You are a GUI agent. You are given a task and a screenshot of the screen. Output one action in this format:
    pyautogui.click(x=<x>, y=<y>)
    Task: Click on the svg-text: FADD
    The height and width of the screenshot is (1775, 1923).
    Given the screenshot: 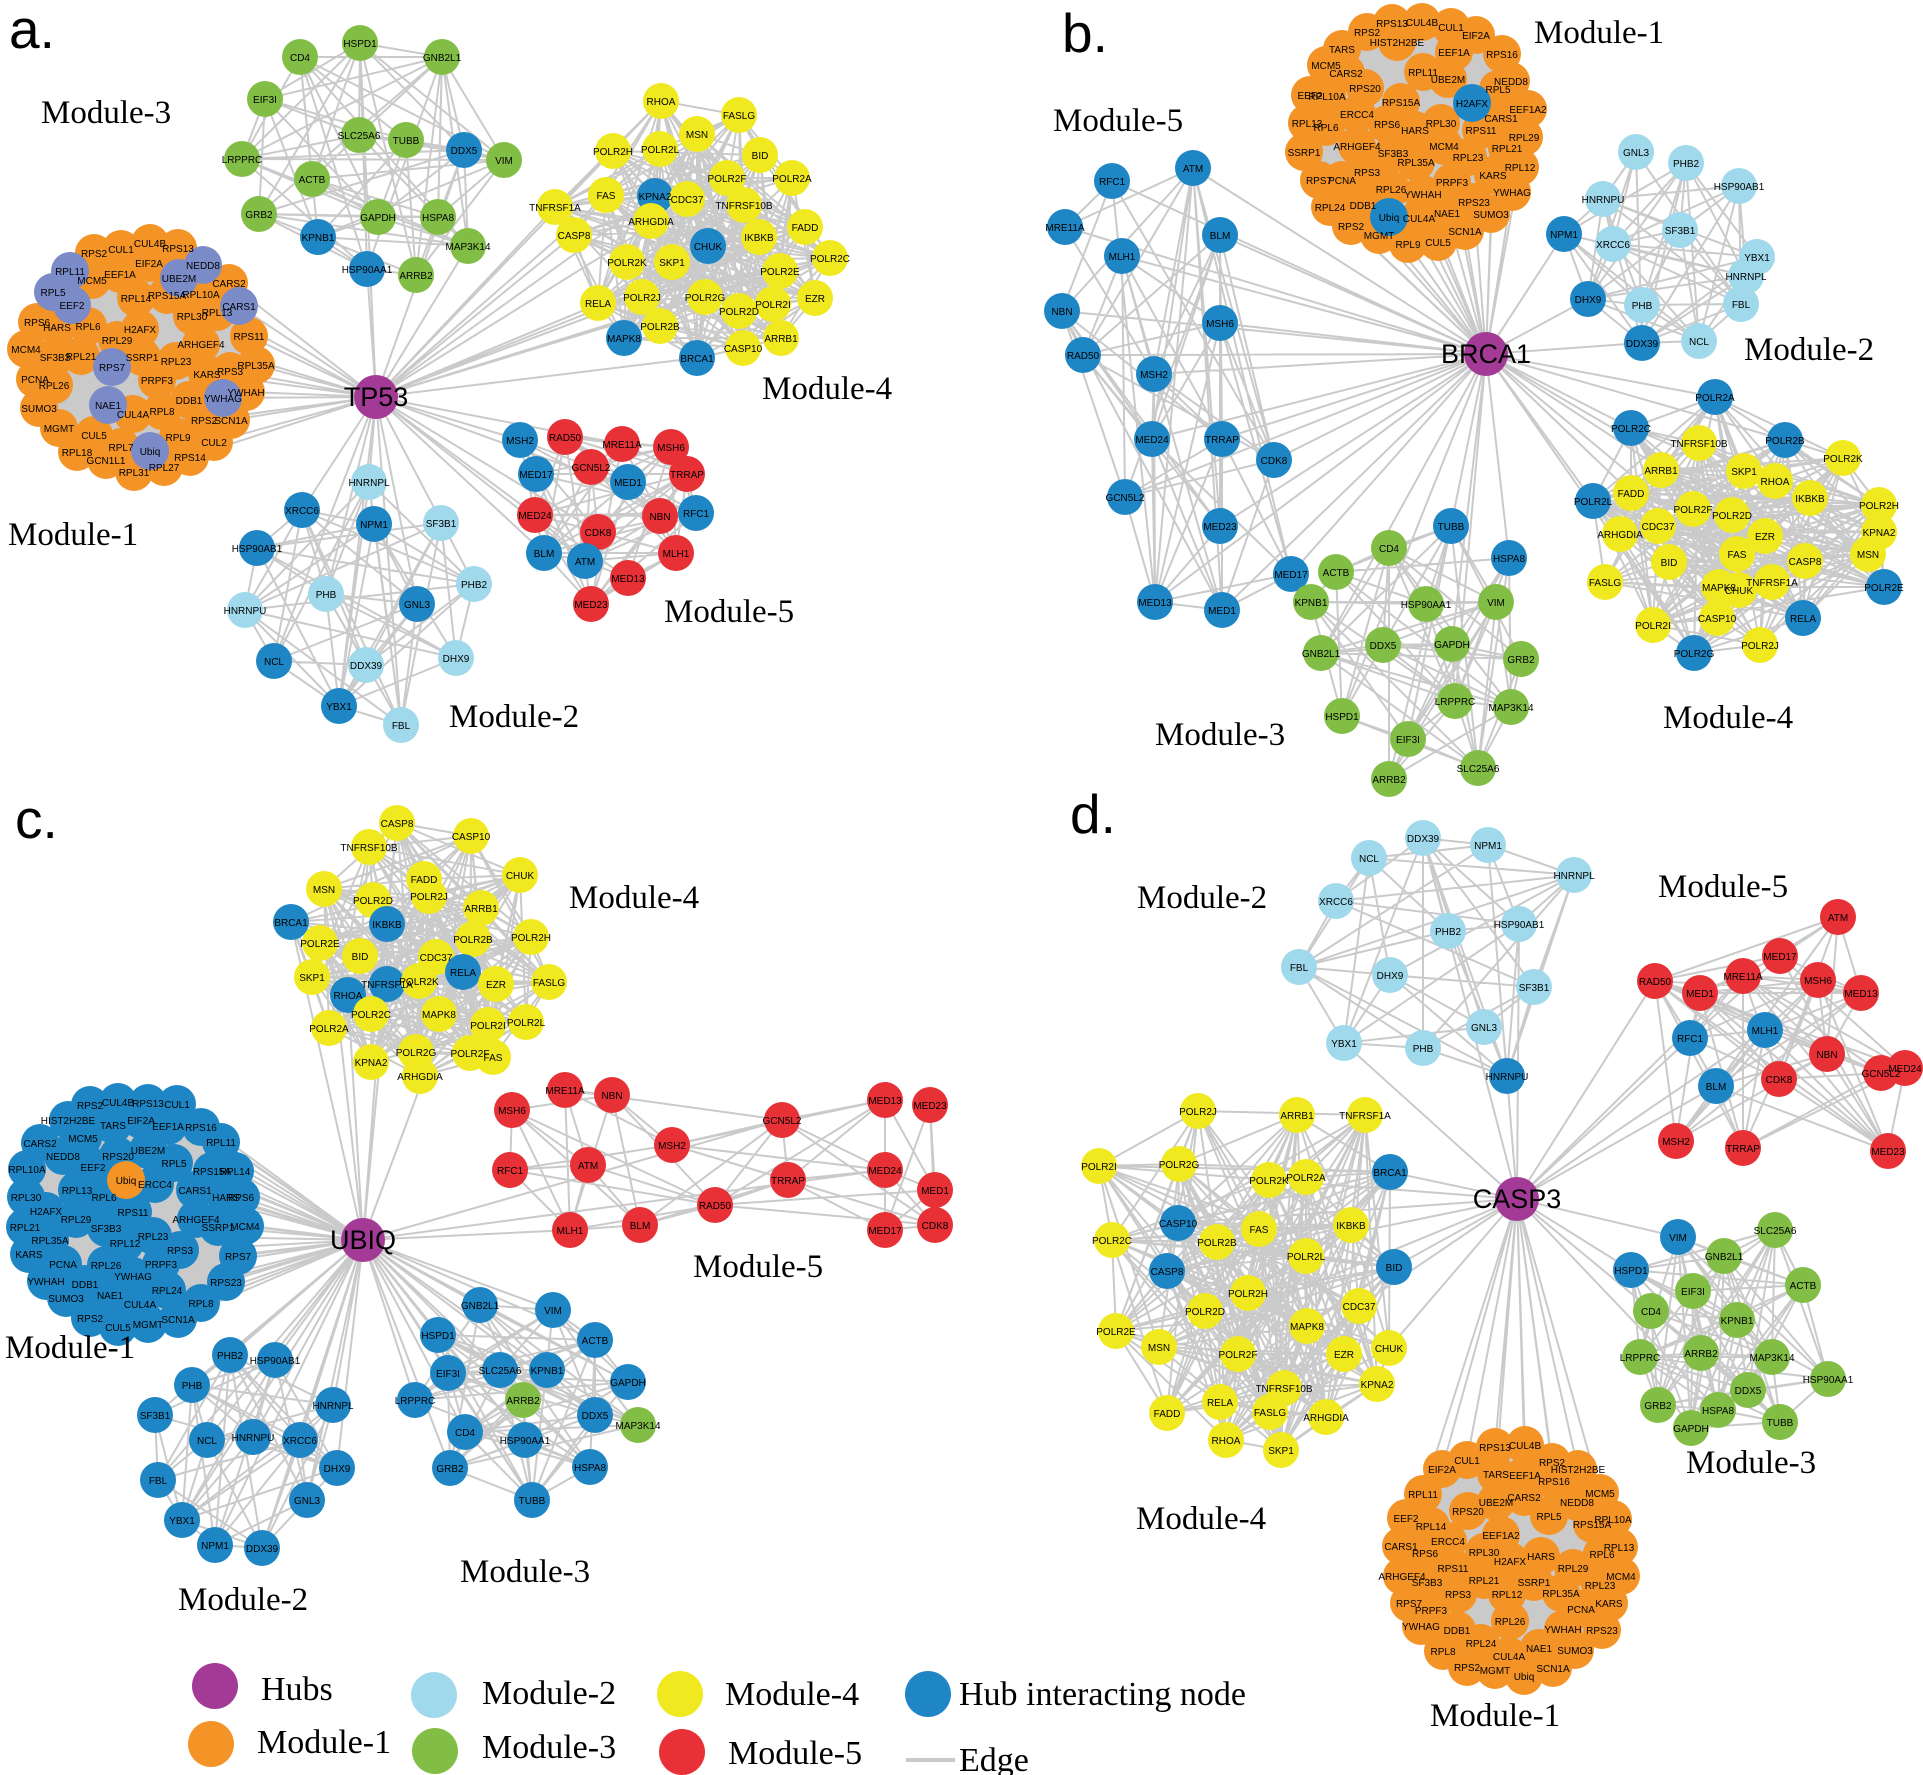 What is the action you would take?
    pyautogui.click(x=805, y=228)
    